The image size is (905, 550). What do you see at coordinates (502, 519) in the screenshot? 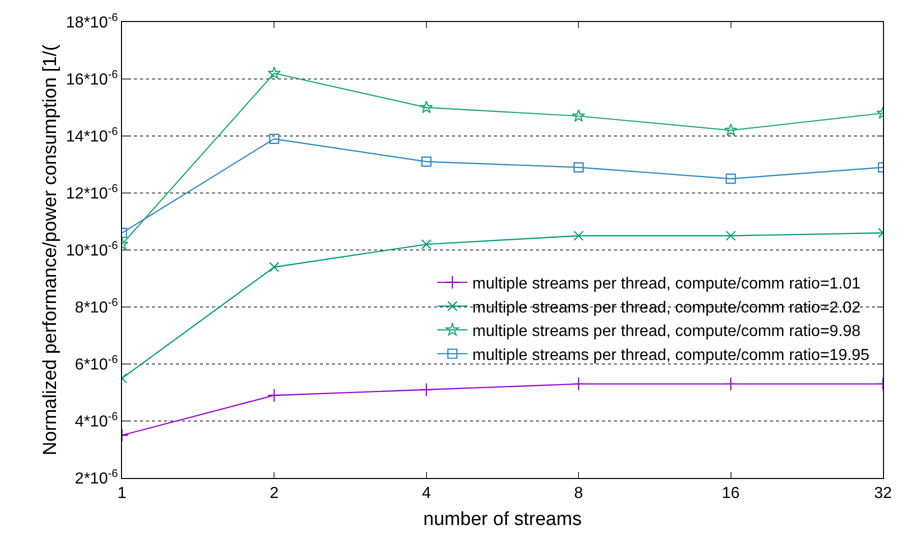
I see `x-axis-title: number of streams` at bounding box center [502, 519].